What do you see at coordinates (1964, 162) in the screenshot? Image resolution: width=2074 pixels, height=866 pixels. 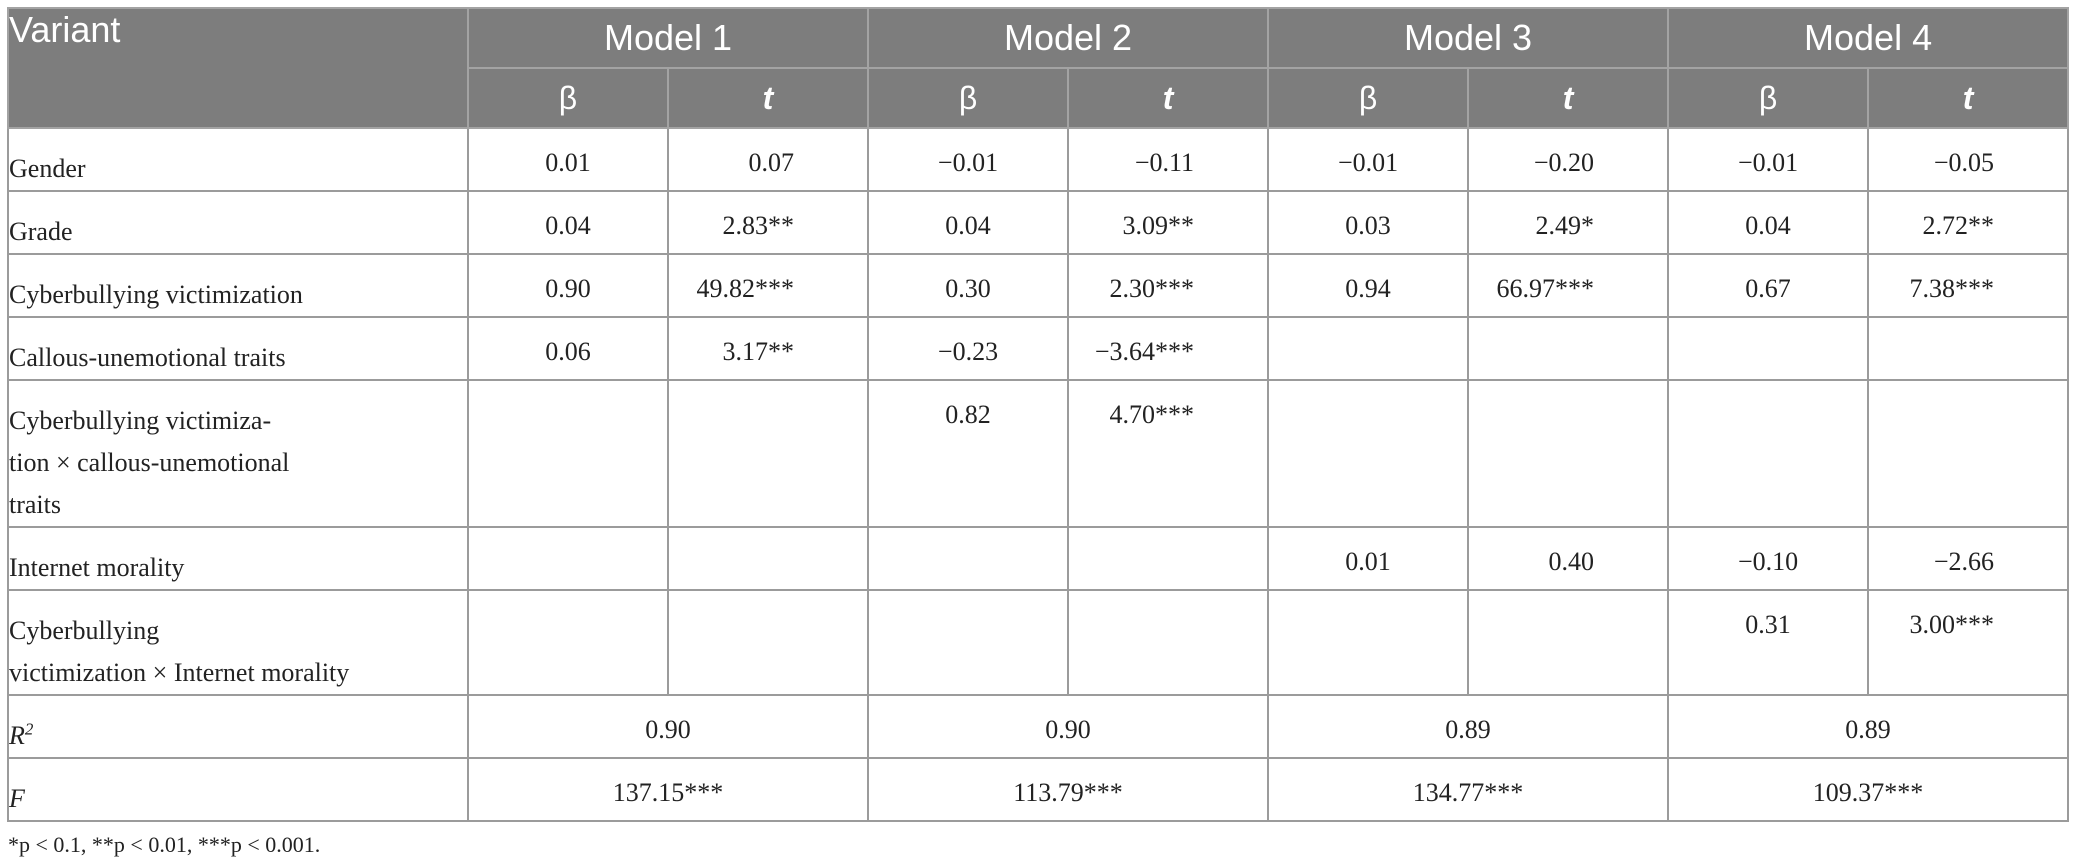 I see `t-value: −0.05` at bounding box center [1964, 162].